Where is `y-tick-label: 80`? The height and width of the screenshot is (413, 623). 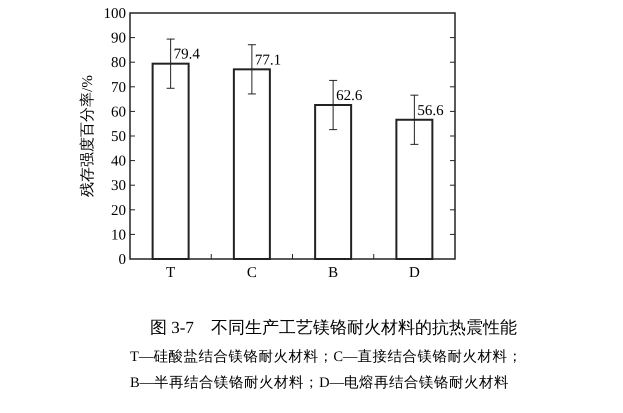 y-tick-label: 80 is located at coordinates (118, 63).